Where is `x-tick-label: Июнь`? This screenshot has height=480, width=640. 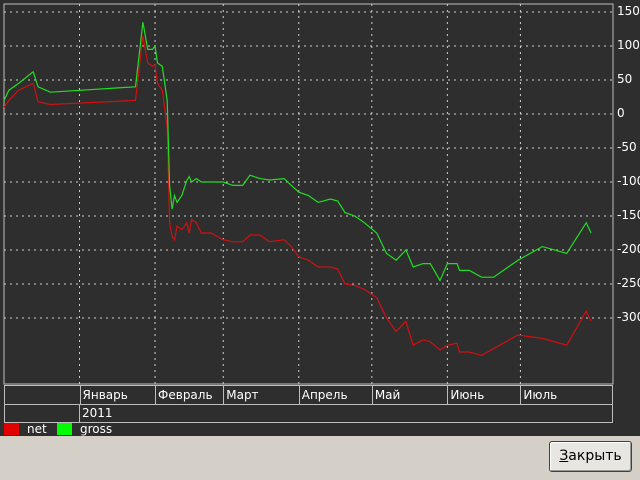
x-tick-label: Июнь is located at coordinates (465, 395).